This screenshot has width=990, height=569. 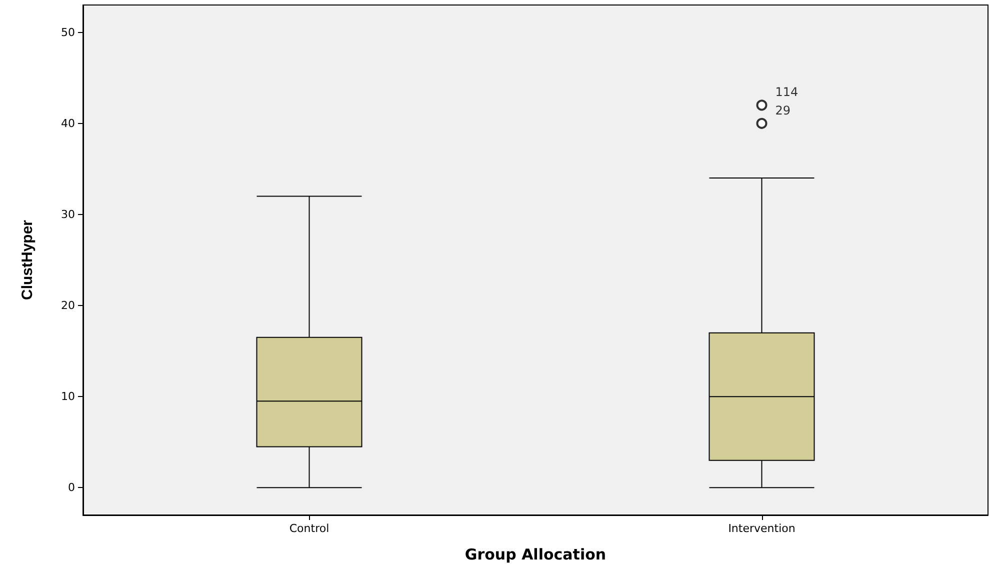 What do you see at coordinates (71, 487) in the screenshot?
I see `y-tick-label: 0` at bounding box center [71, 487].